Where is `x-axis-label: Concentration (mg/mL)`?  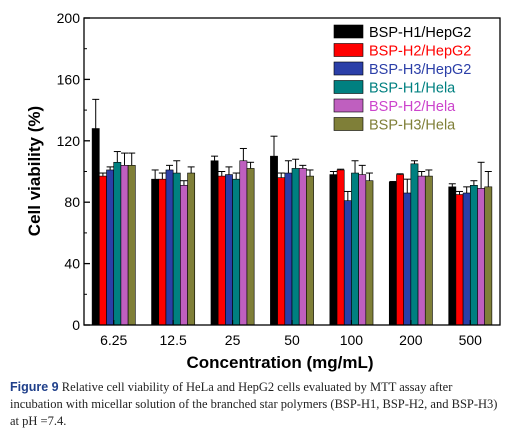
x-axis-label: Concentration (mg/mL) is located at coordinates (280, 362).